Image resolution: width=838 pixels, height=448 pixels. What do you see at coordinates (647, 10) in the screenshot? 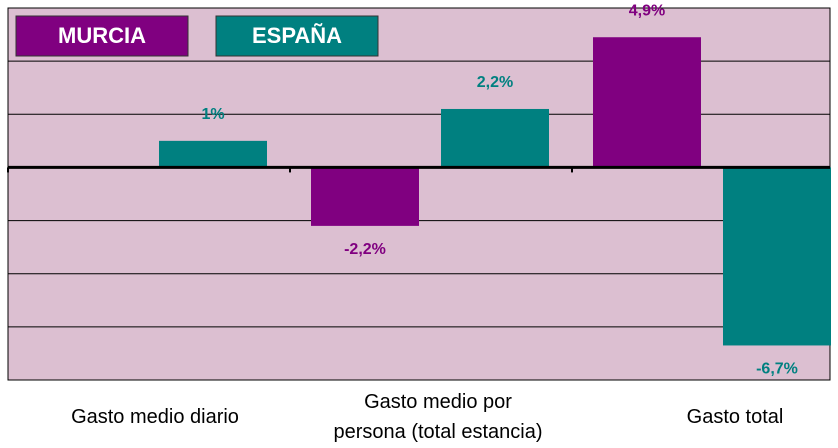
I see `data-label: 4,9%` at bounding box center [647, 10].